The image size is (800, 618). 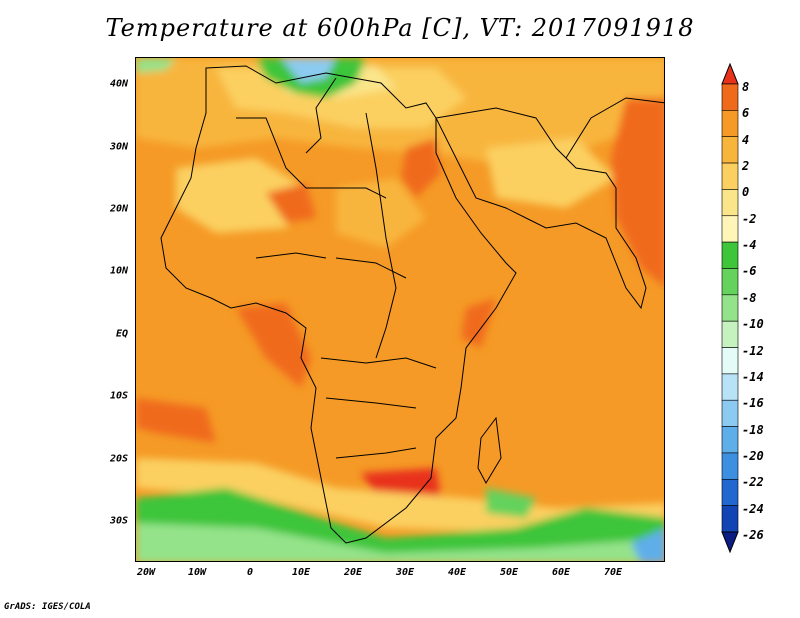 What do you see at coordinates (118, 271) in the screenshot?
I see `lat-label-10n: 10N` at bounding box center [118, 271].